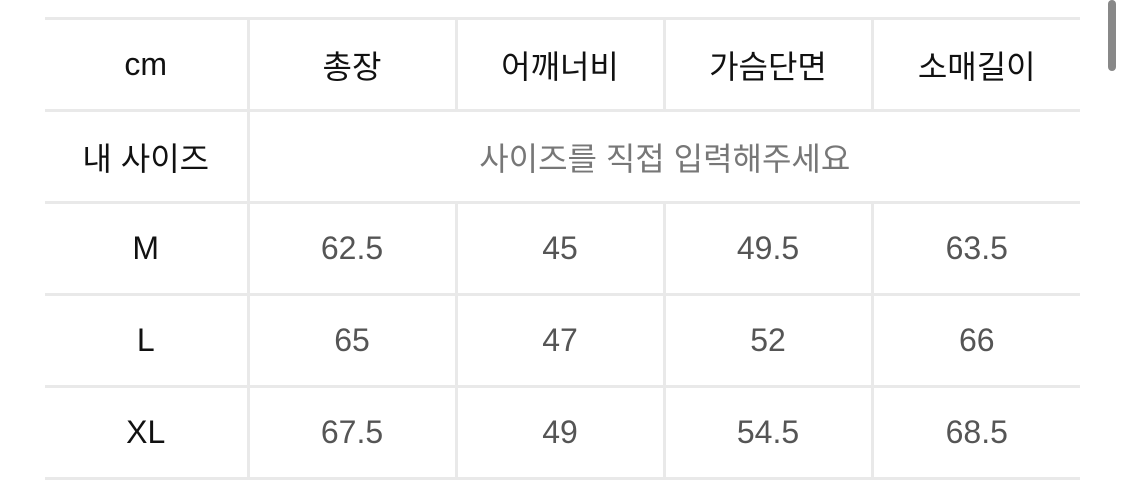 Image resolution: width=1125 pixels, height=499 pixels. What do you see at coordinates (352, 64) in the screenshot?
I see `header-total-length: 총장` at bounding box center [352, 64].